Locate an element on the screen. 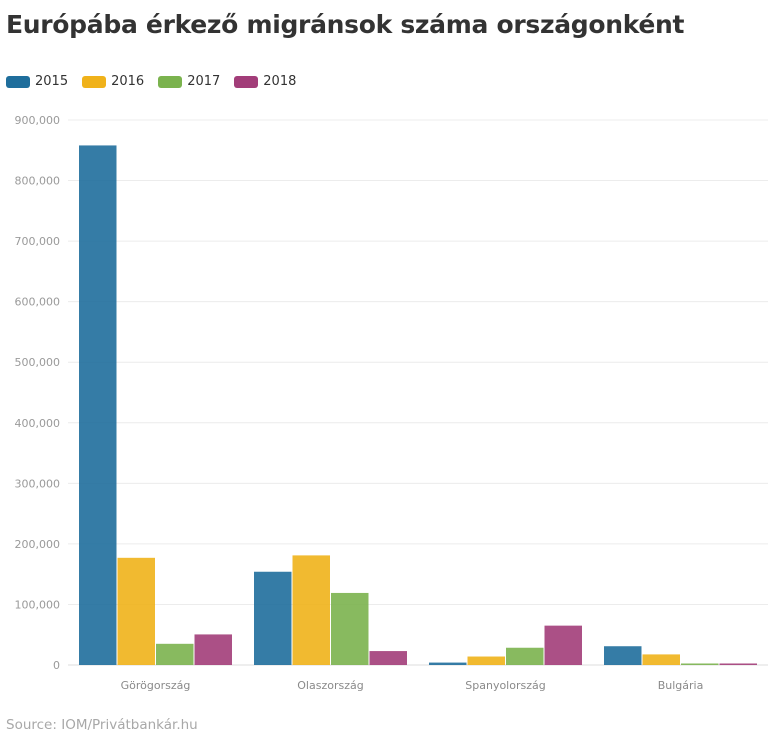  y-tick-label: 600,000 is located at coordinates (38, 302).